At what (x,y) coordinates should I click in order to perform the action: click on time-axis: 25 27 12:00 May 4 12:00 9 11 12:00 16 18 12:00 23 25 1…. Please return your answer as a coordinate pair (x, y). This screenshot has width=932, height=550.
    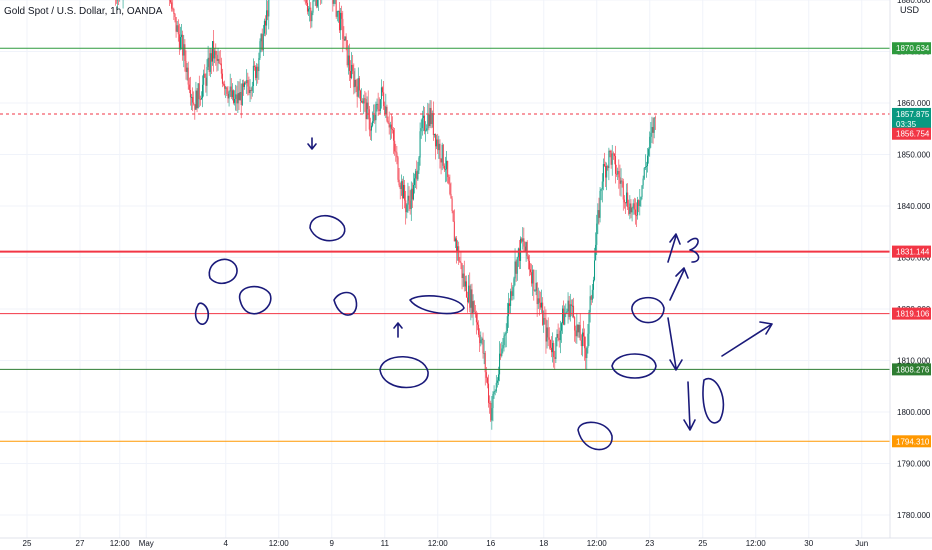
    Looking at the image, I should click on (466, 542).